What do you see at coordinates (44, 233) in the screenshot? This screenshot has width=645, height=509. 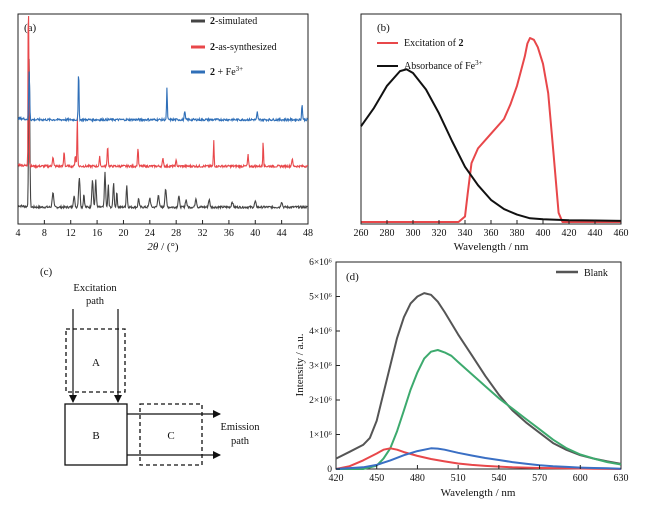 I see `panel-a-x-tick-label-1: 8` at bounding box center [44, 233].